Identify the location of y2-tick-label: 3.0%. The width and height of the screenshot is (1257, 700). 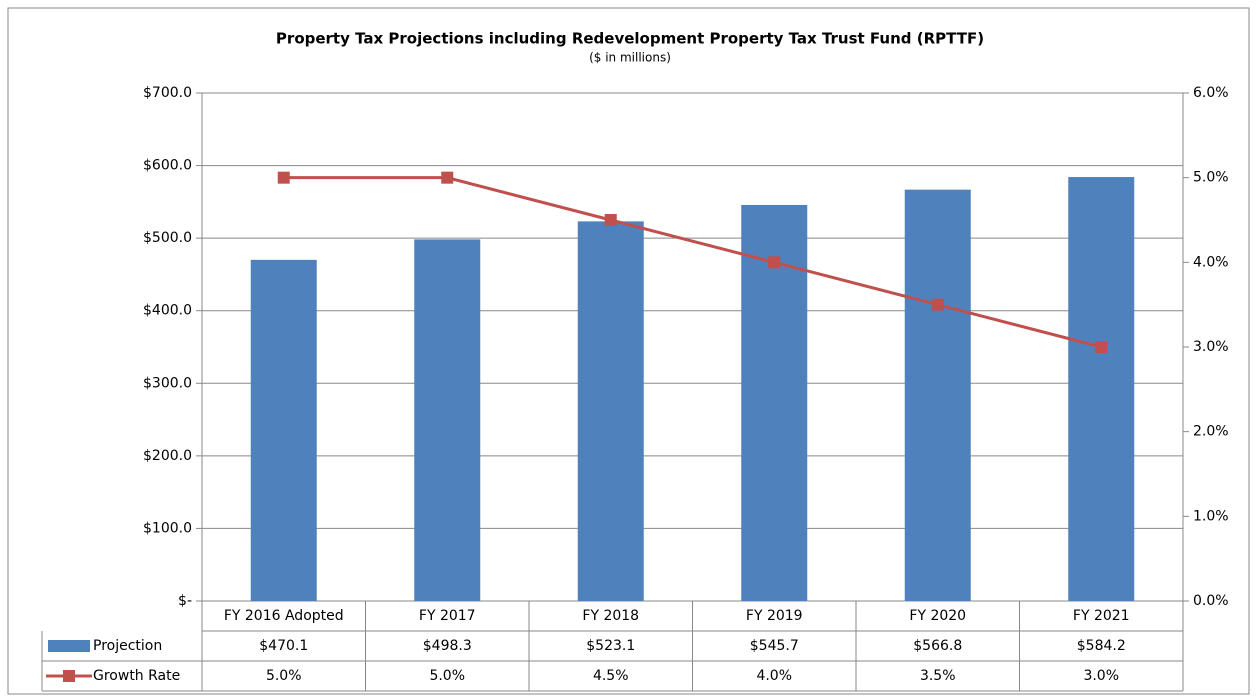
(1211, 347).